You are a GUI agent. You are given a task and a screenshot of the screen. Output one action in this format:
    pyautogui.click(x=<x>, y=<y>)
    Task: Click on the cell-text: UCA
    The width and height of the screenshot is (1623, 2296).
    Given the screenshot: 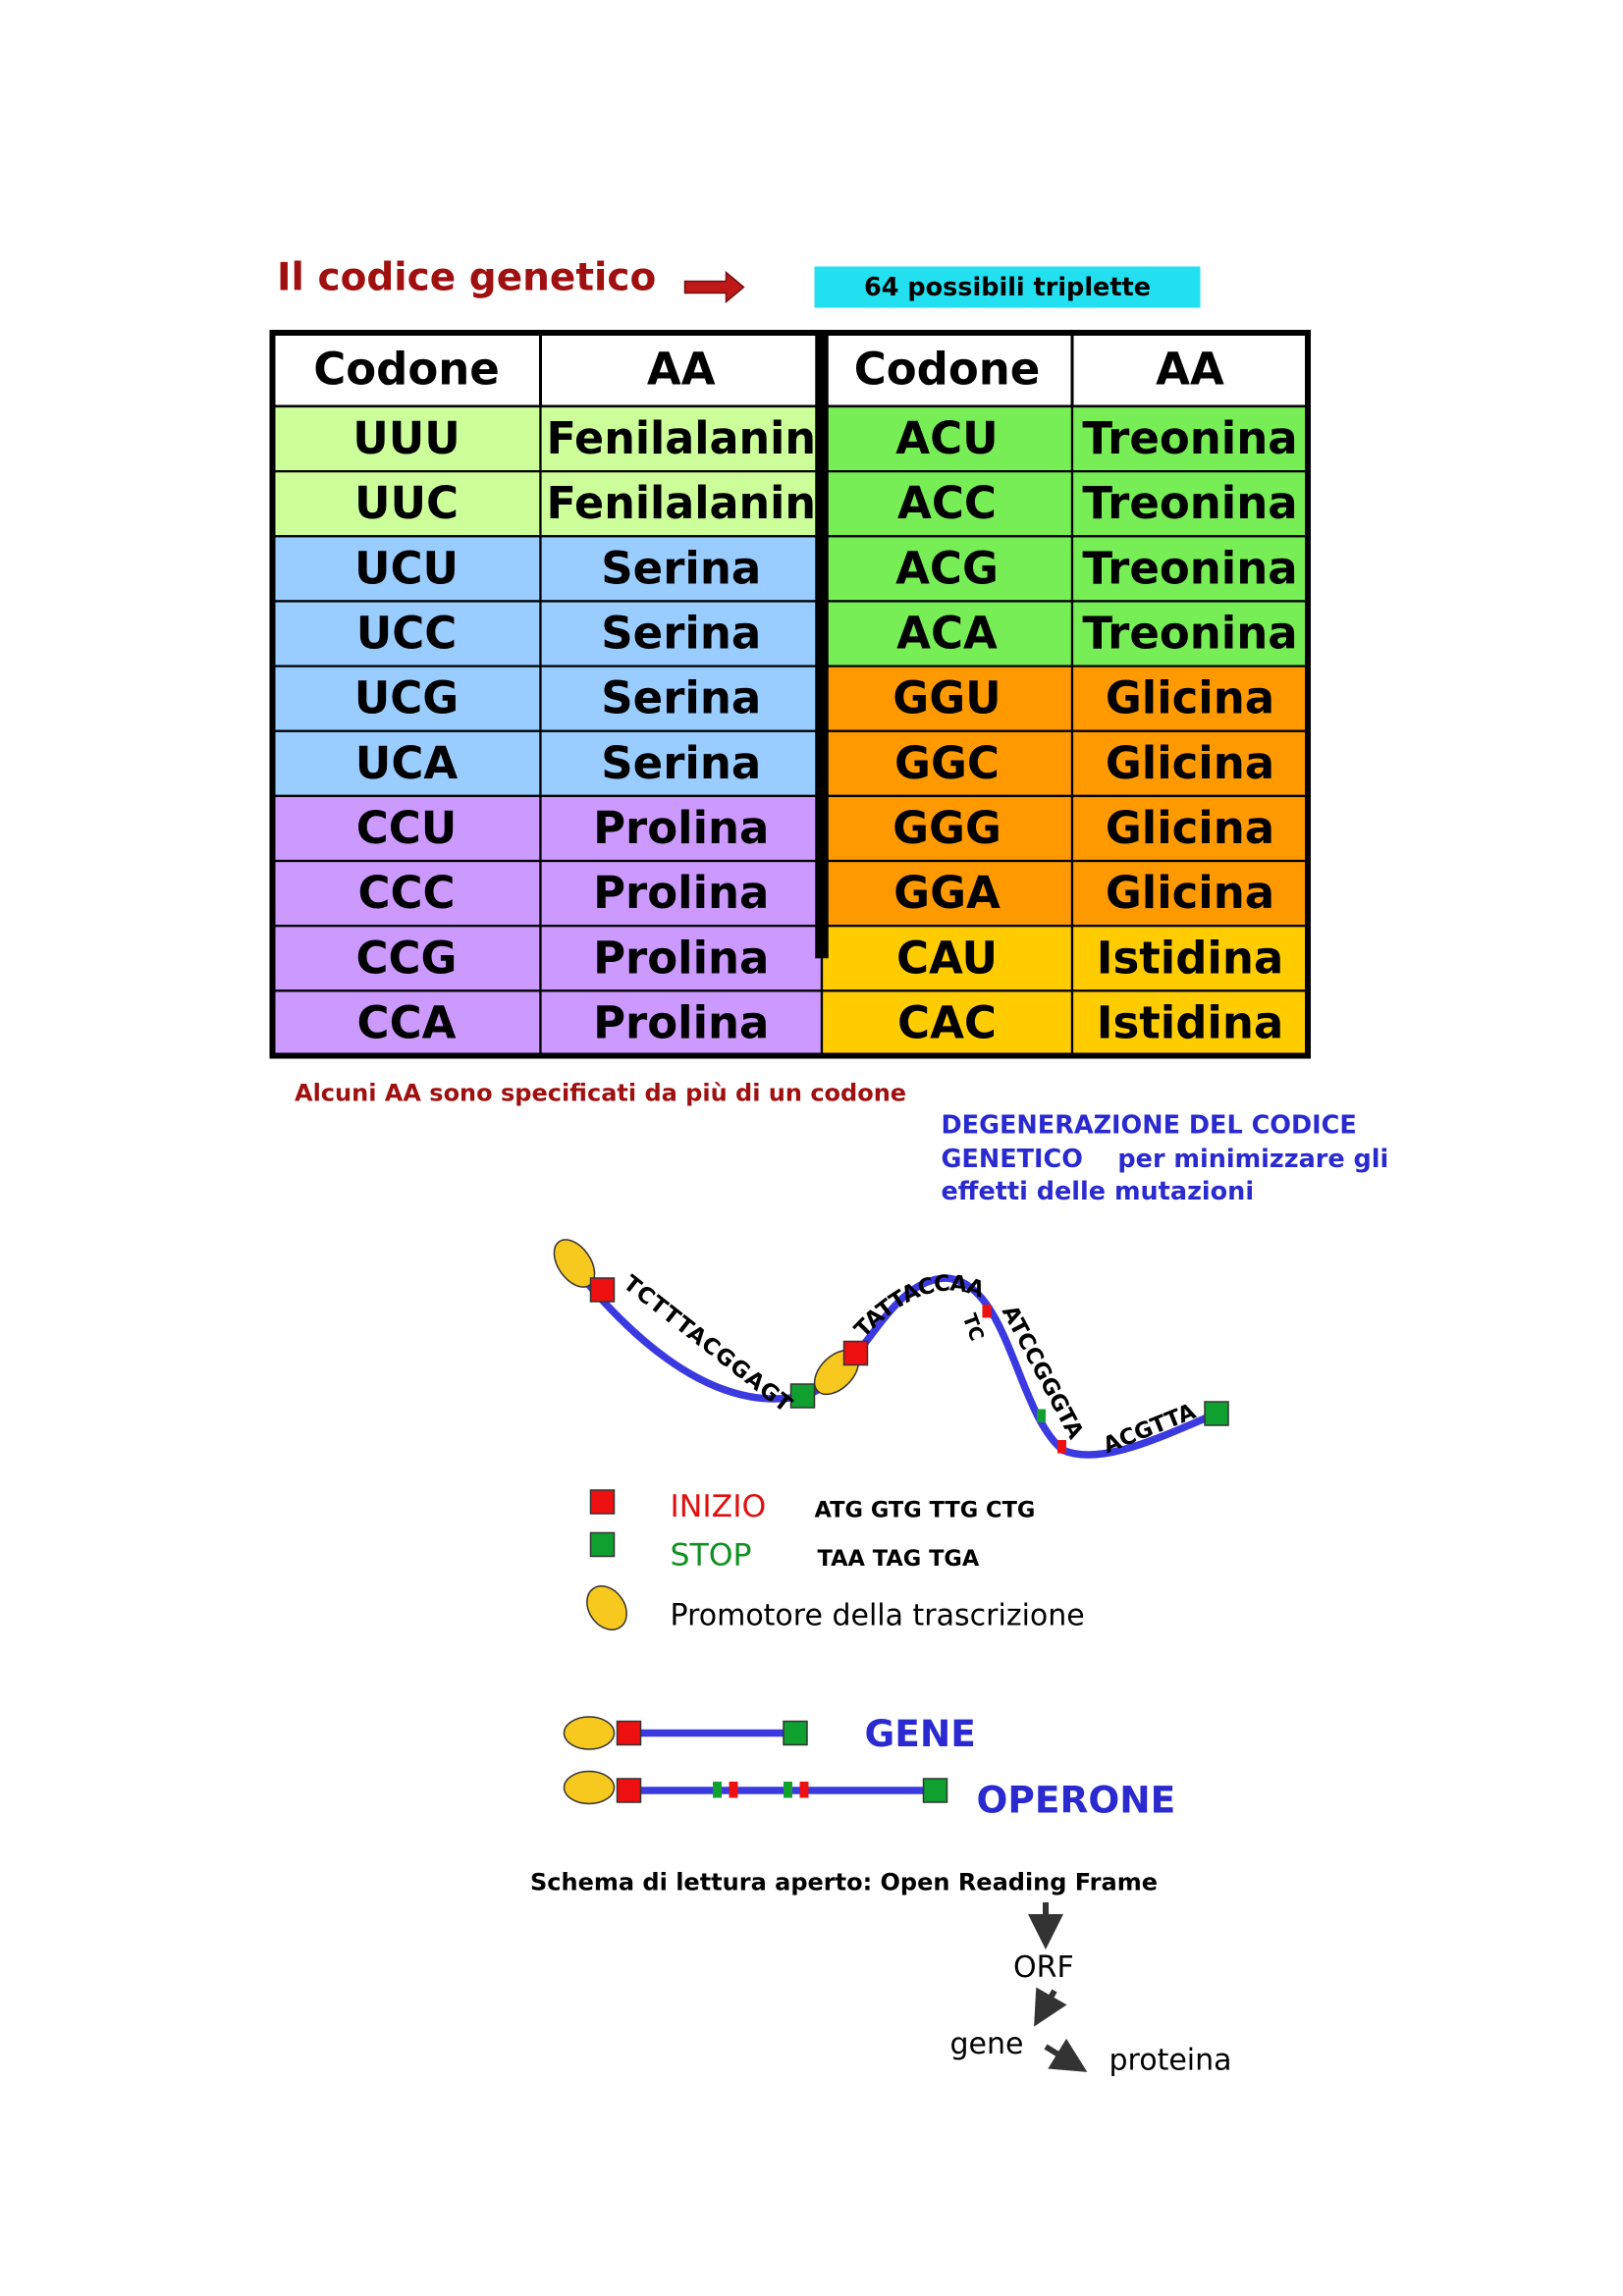 What is the action you would take?
    pyautogui.click(x=407, y=763)
    